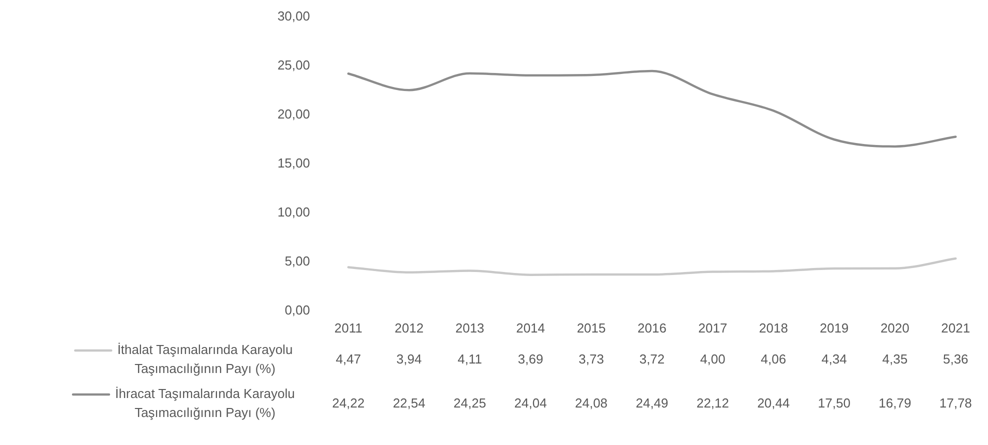  I want to click on data-label: 22,54, so click(409, 403).